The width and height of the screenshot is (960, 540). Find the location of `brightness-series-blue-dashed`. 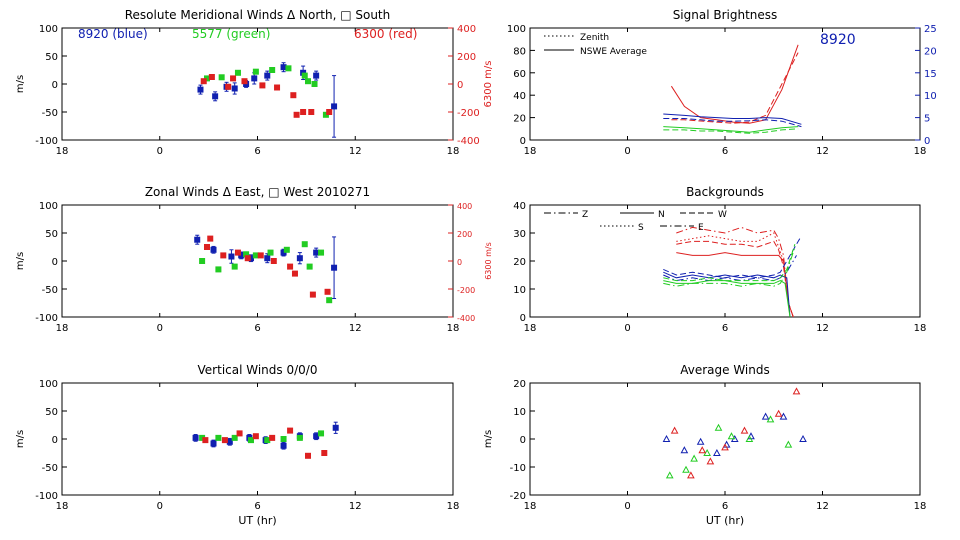

brightness-series-blue-dashed is located at coordinates (732, 123).